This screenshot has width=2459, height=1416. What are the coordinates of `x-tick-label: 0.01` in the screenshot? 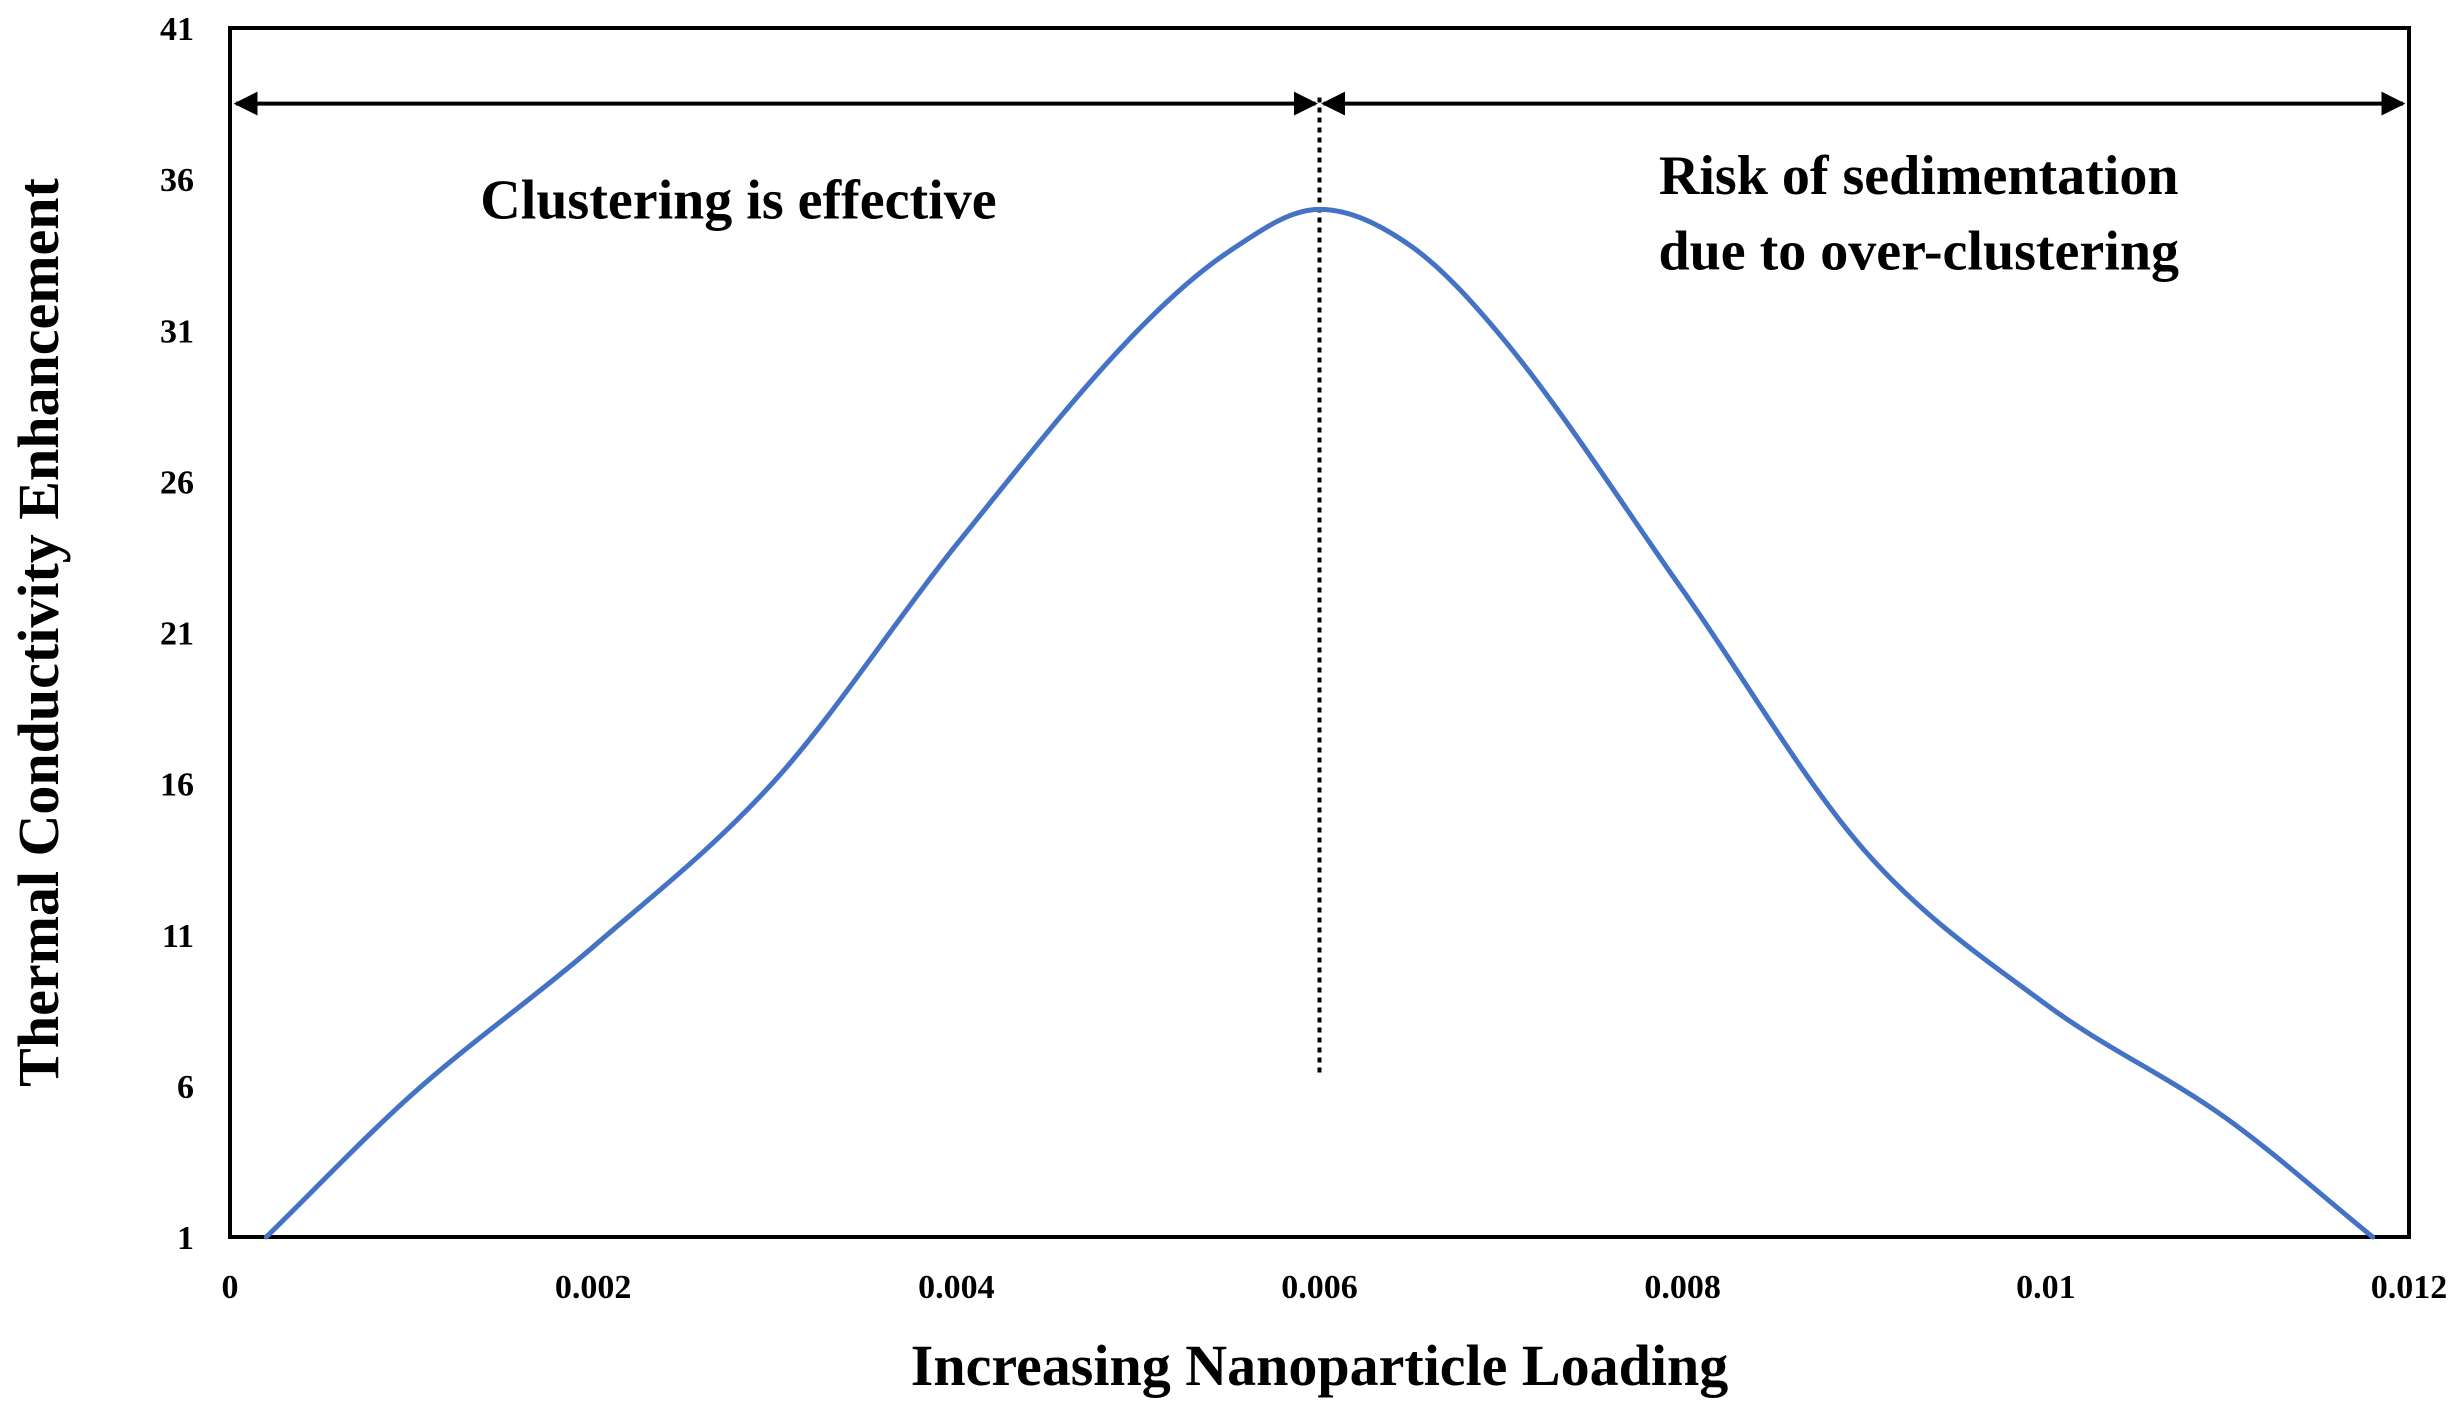 It's located at (2046, 1287).